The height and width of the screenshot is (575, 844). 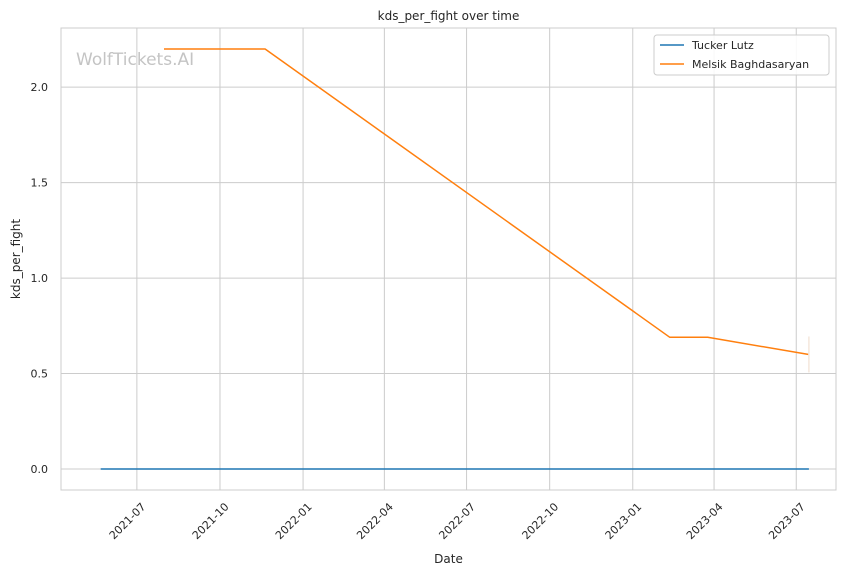 I want to click on legend: Tucker Lutz Melsik Baghdasaryan, so click(x=741, y=55).